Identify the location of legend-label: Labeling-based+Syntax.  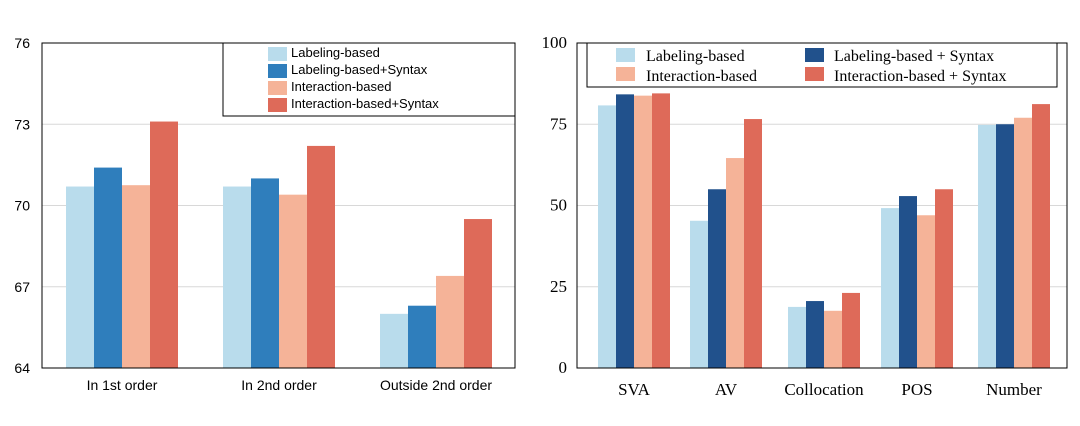
(359, 69).